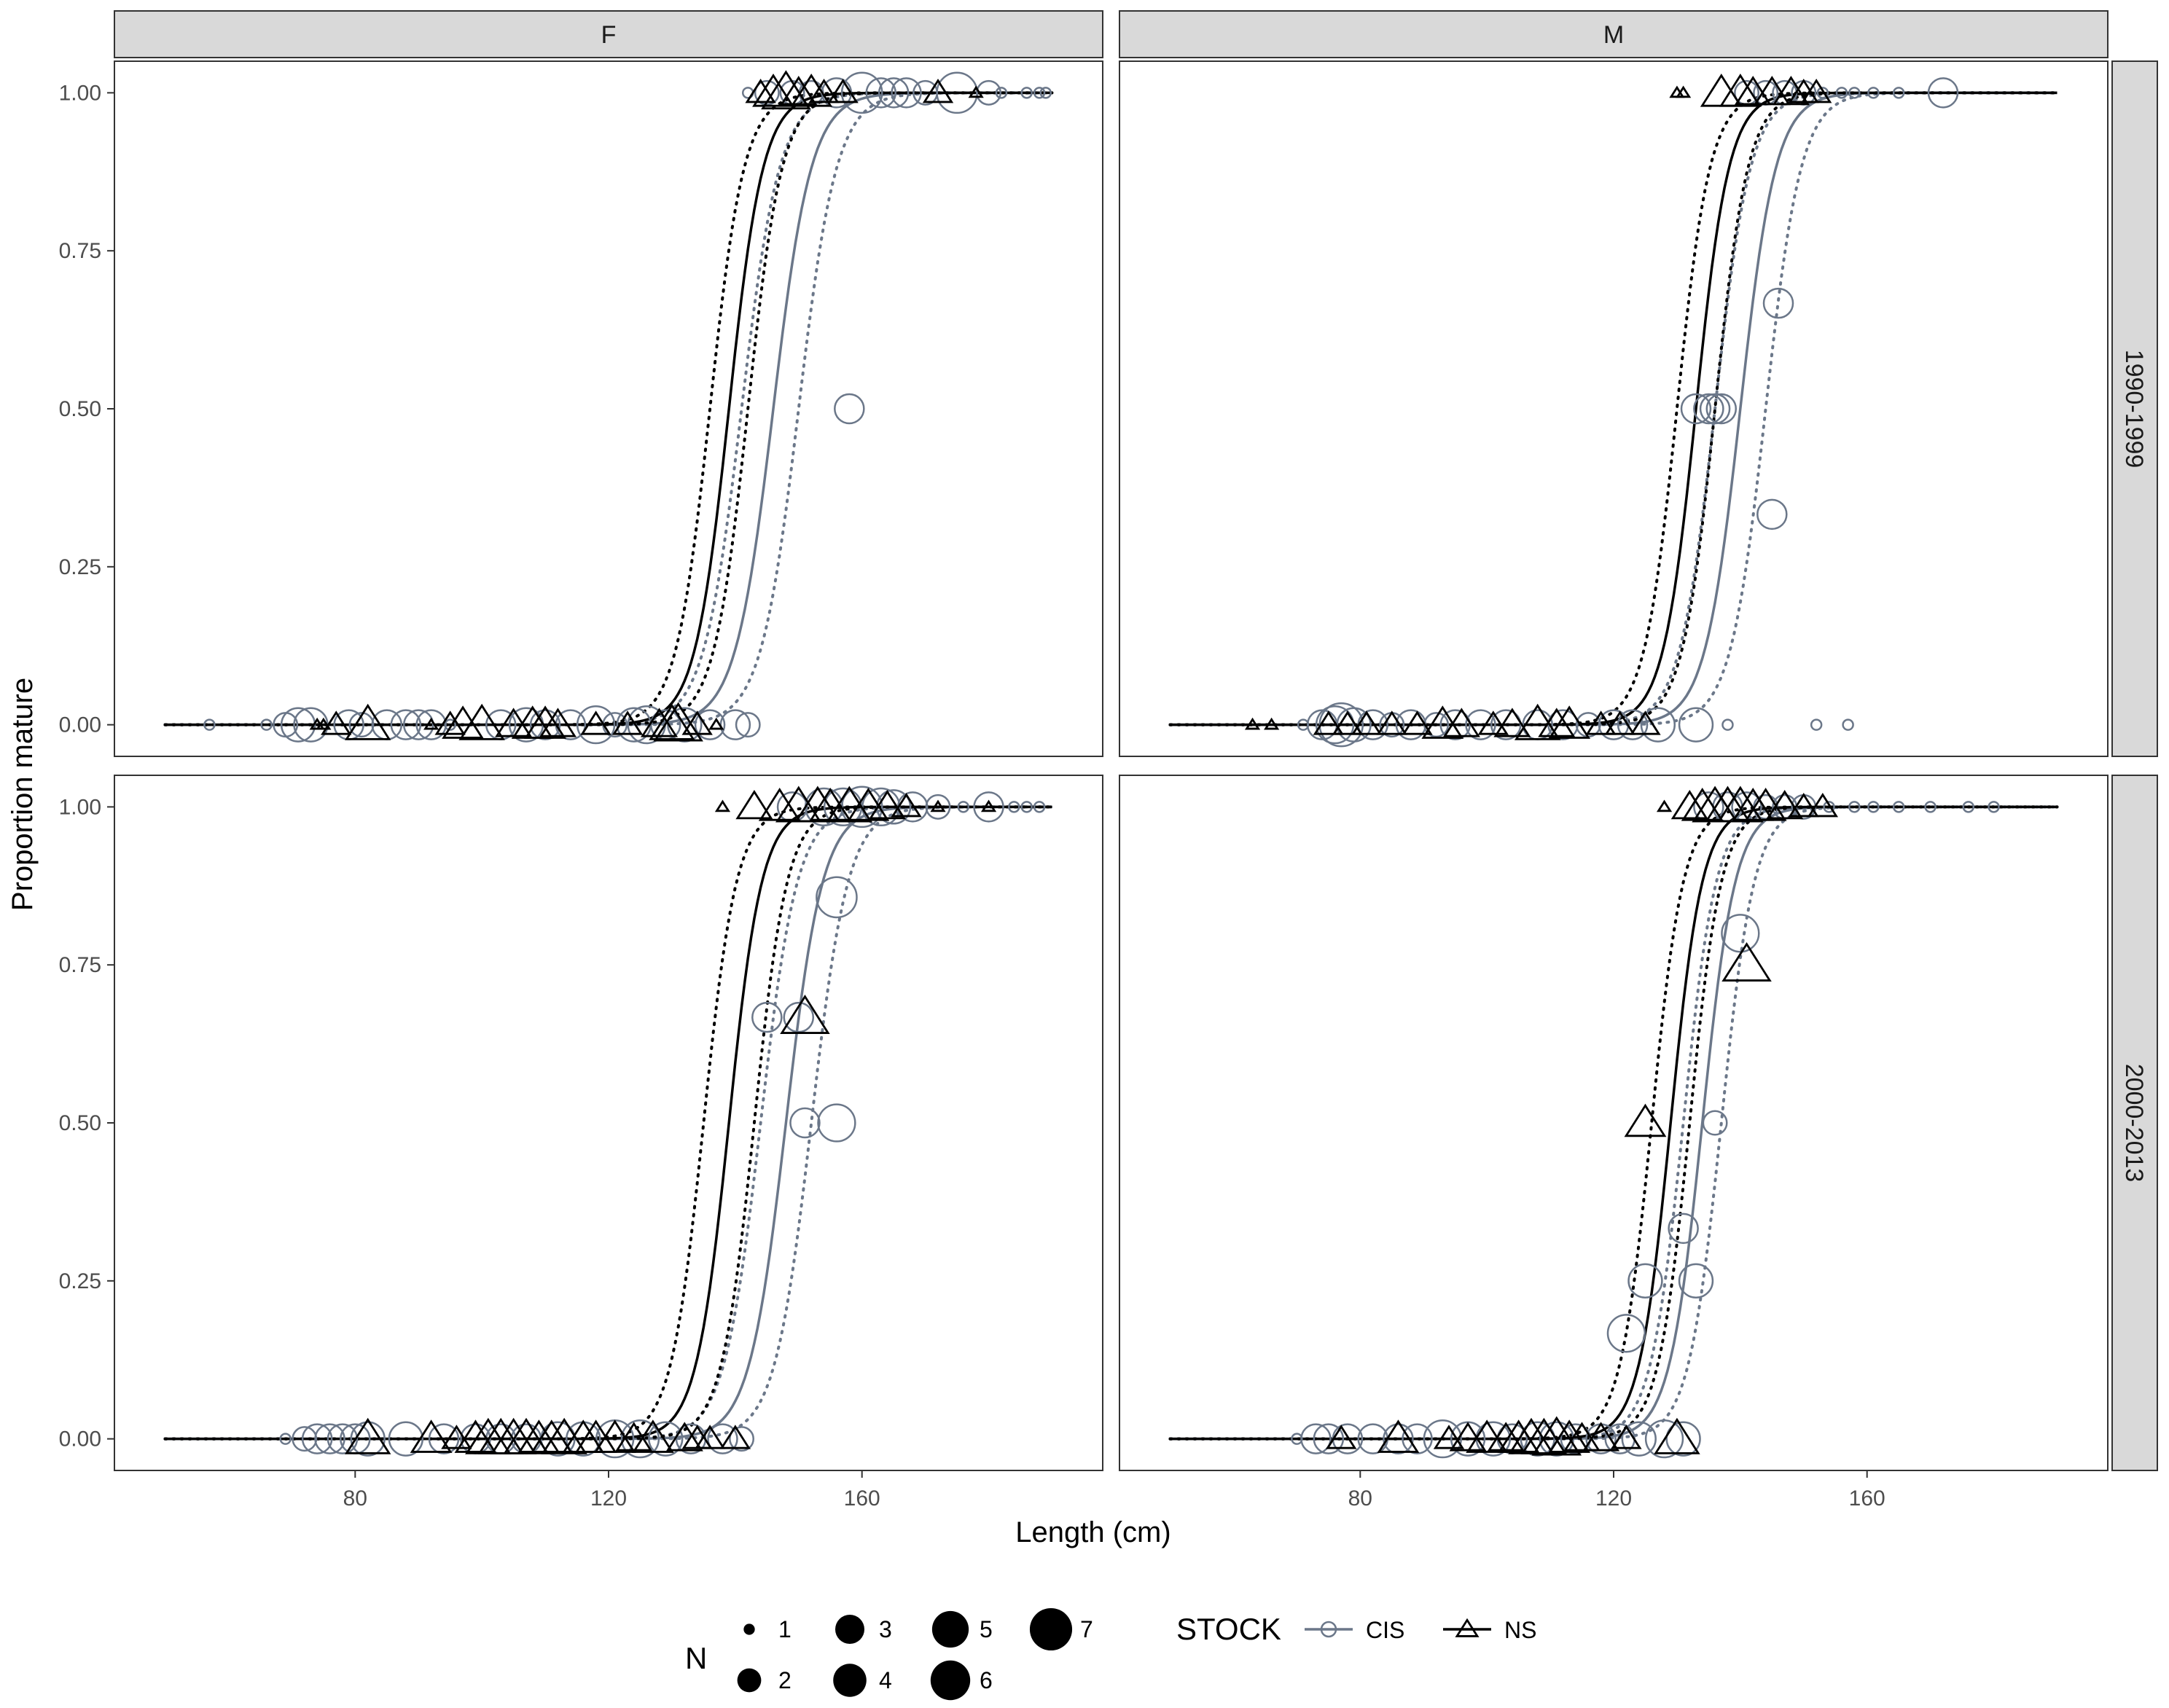 This screenshot has height=1708, width=2169. Describe the element at coordinates (80, 93) in the screenshot. I see `y-tick-label: 1.00` at that location.